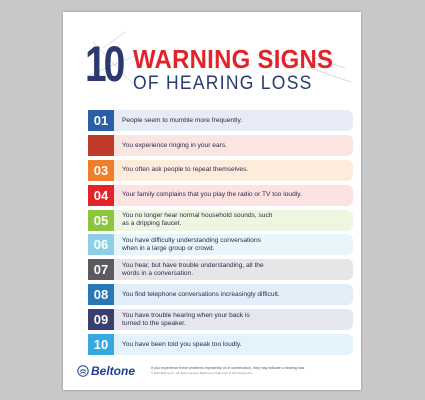  I want to click on beltone-logo-icon, so click(83, 371).